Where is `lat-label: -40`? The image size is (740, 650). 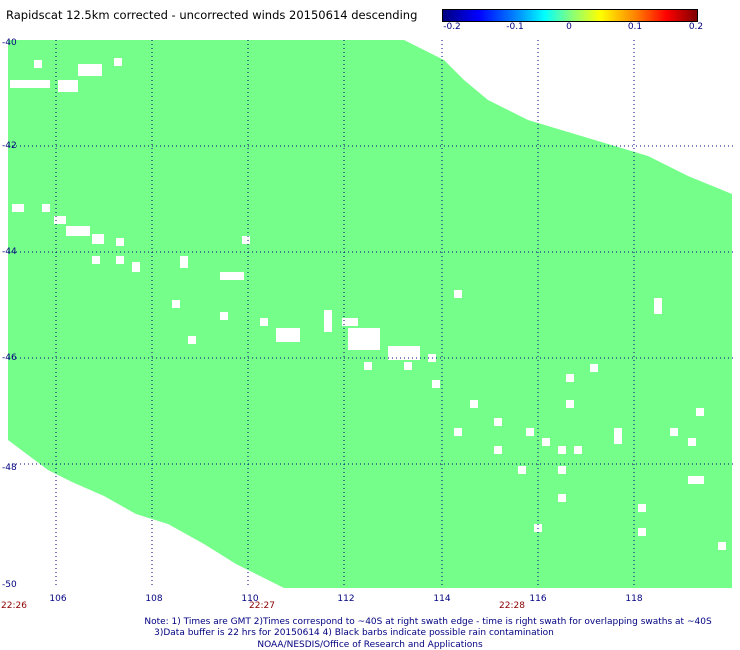 lat-label: -40 is located at coordinates (9, 43).